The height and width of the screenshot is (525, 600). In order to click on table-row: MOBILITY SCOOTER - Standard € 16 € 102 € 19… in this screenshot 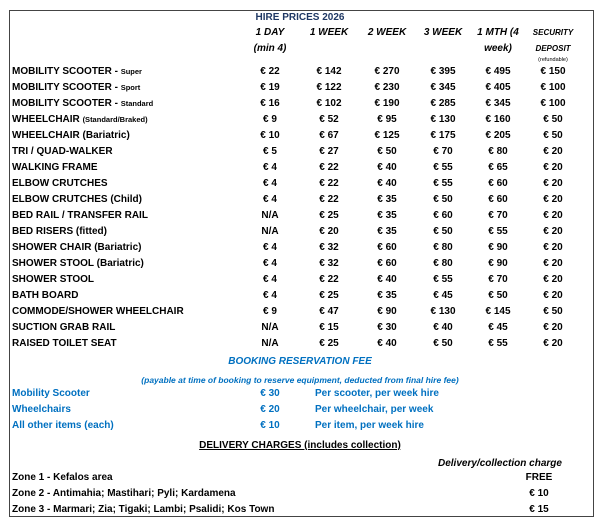, I will do `click(302, 104)`.